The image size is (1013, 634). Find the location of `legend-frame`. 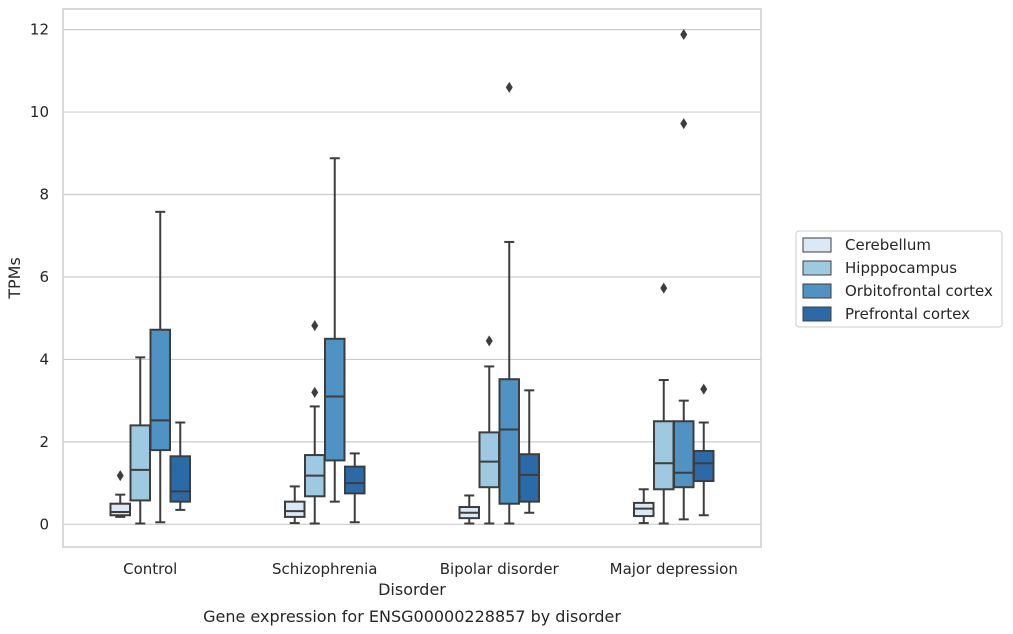

legend-frame is located at coordinates (899, 279).